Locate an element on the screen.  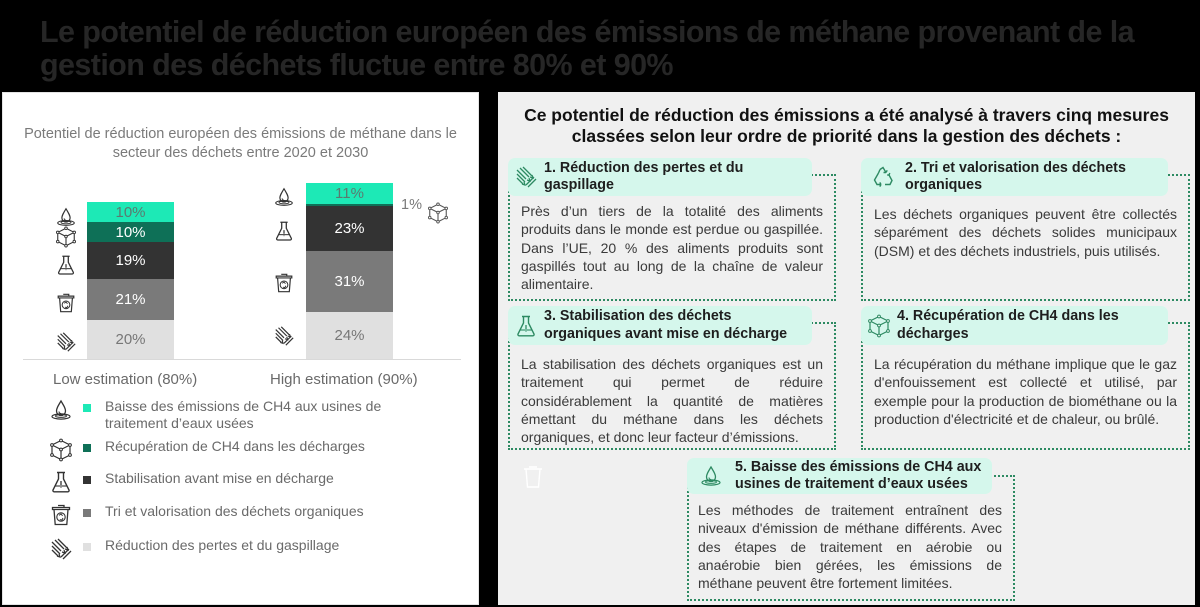
legend-item-stabilisation: Stabilisation avant mise en décharge is located at coordinates (259, 482).